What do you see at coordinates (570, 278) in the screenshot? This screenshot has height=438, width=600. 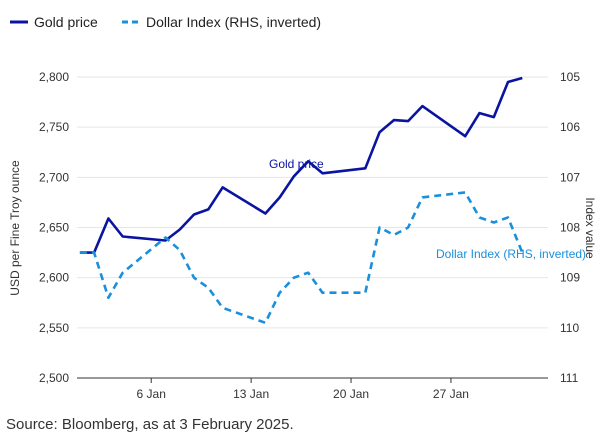 I see `y2-tick-label: 109` at bounding box center [570, 278].